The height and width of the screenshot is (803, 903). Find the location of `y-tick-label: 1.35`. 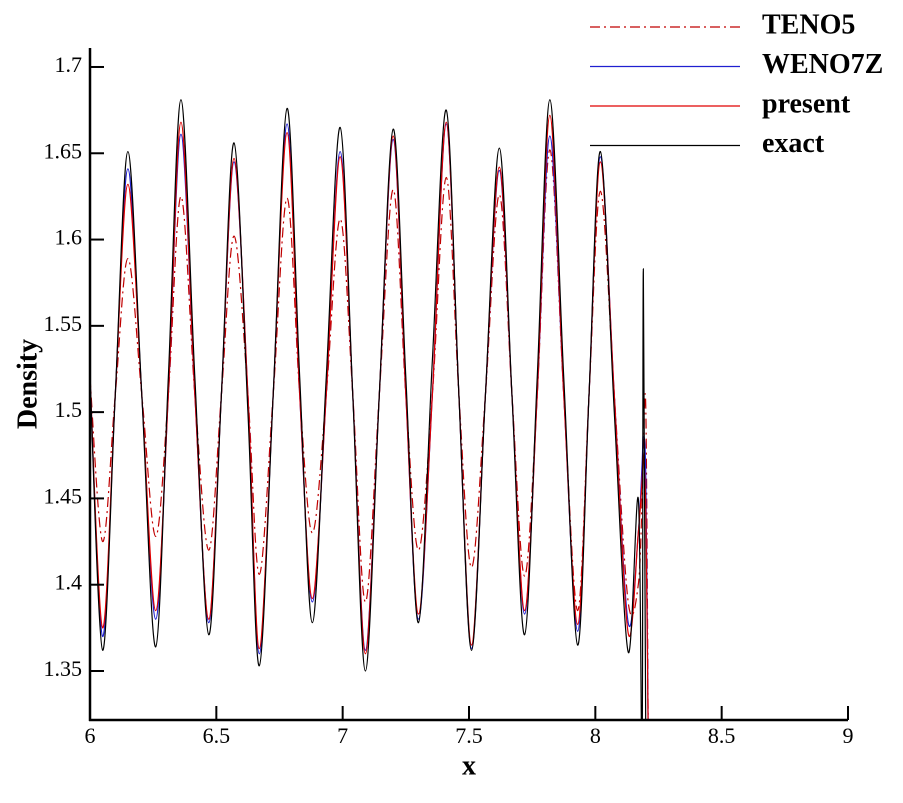

y-tick-label: 1.35 is located at coordinates (63, 668).